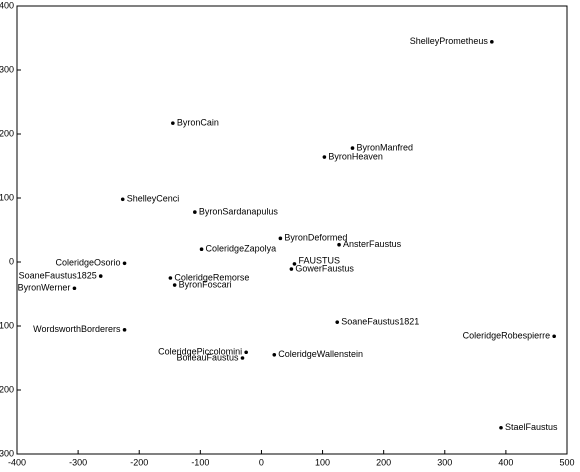 Image resolution: width=580 pixels, height=472 pixels. I want to click on y-tick-label: -100, so click(7, 325).